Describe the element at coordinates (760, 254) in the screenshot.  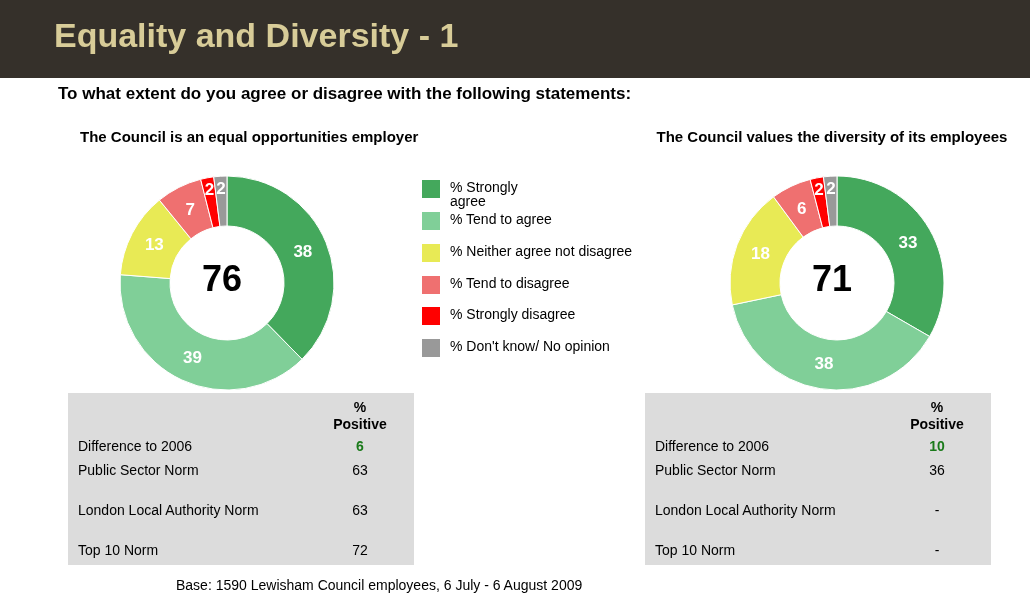
I see `data-label: 18` at that location.